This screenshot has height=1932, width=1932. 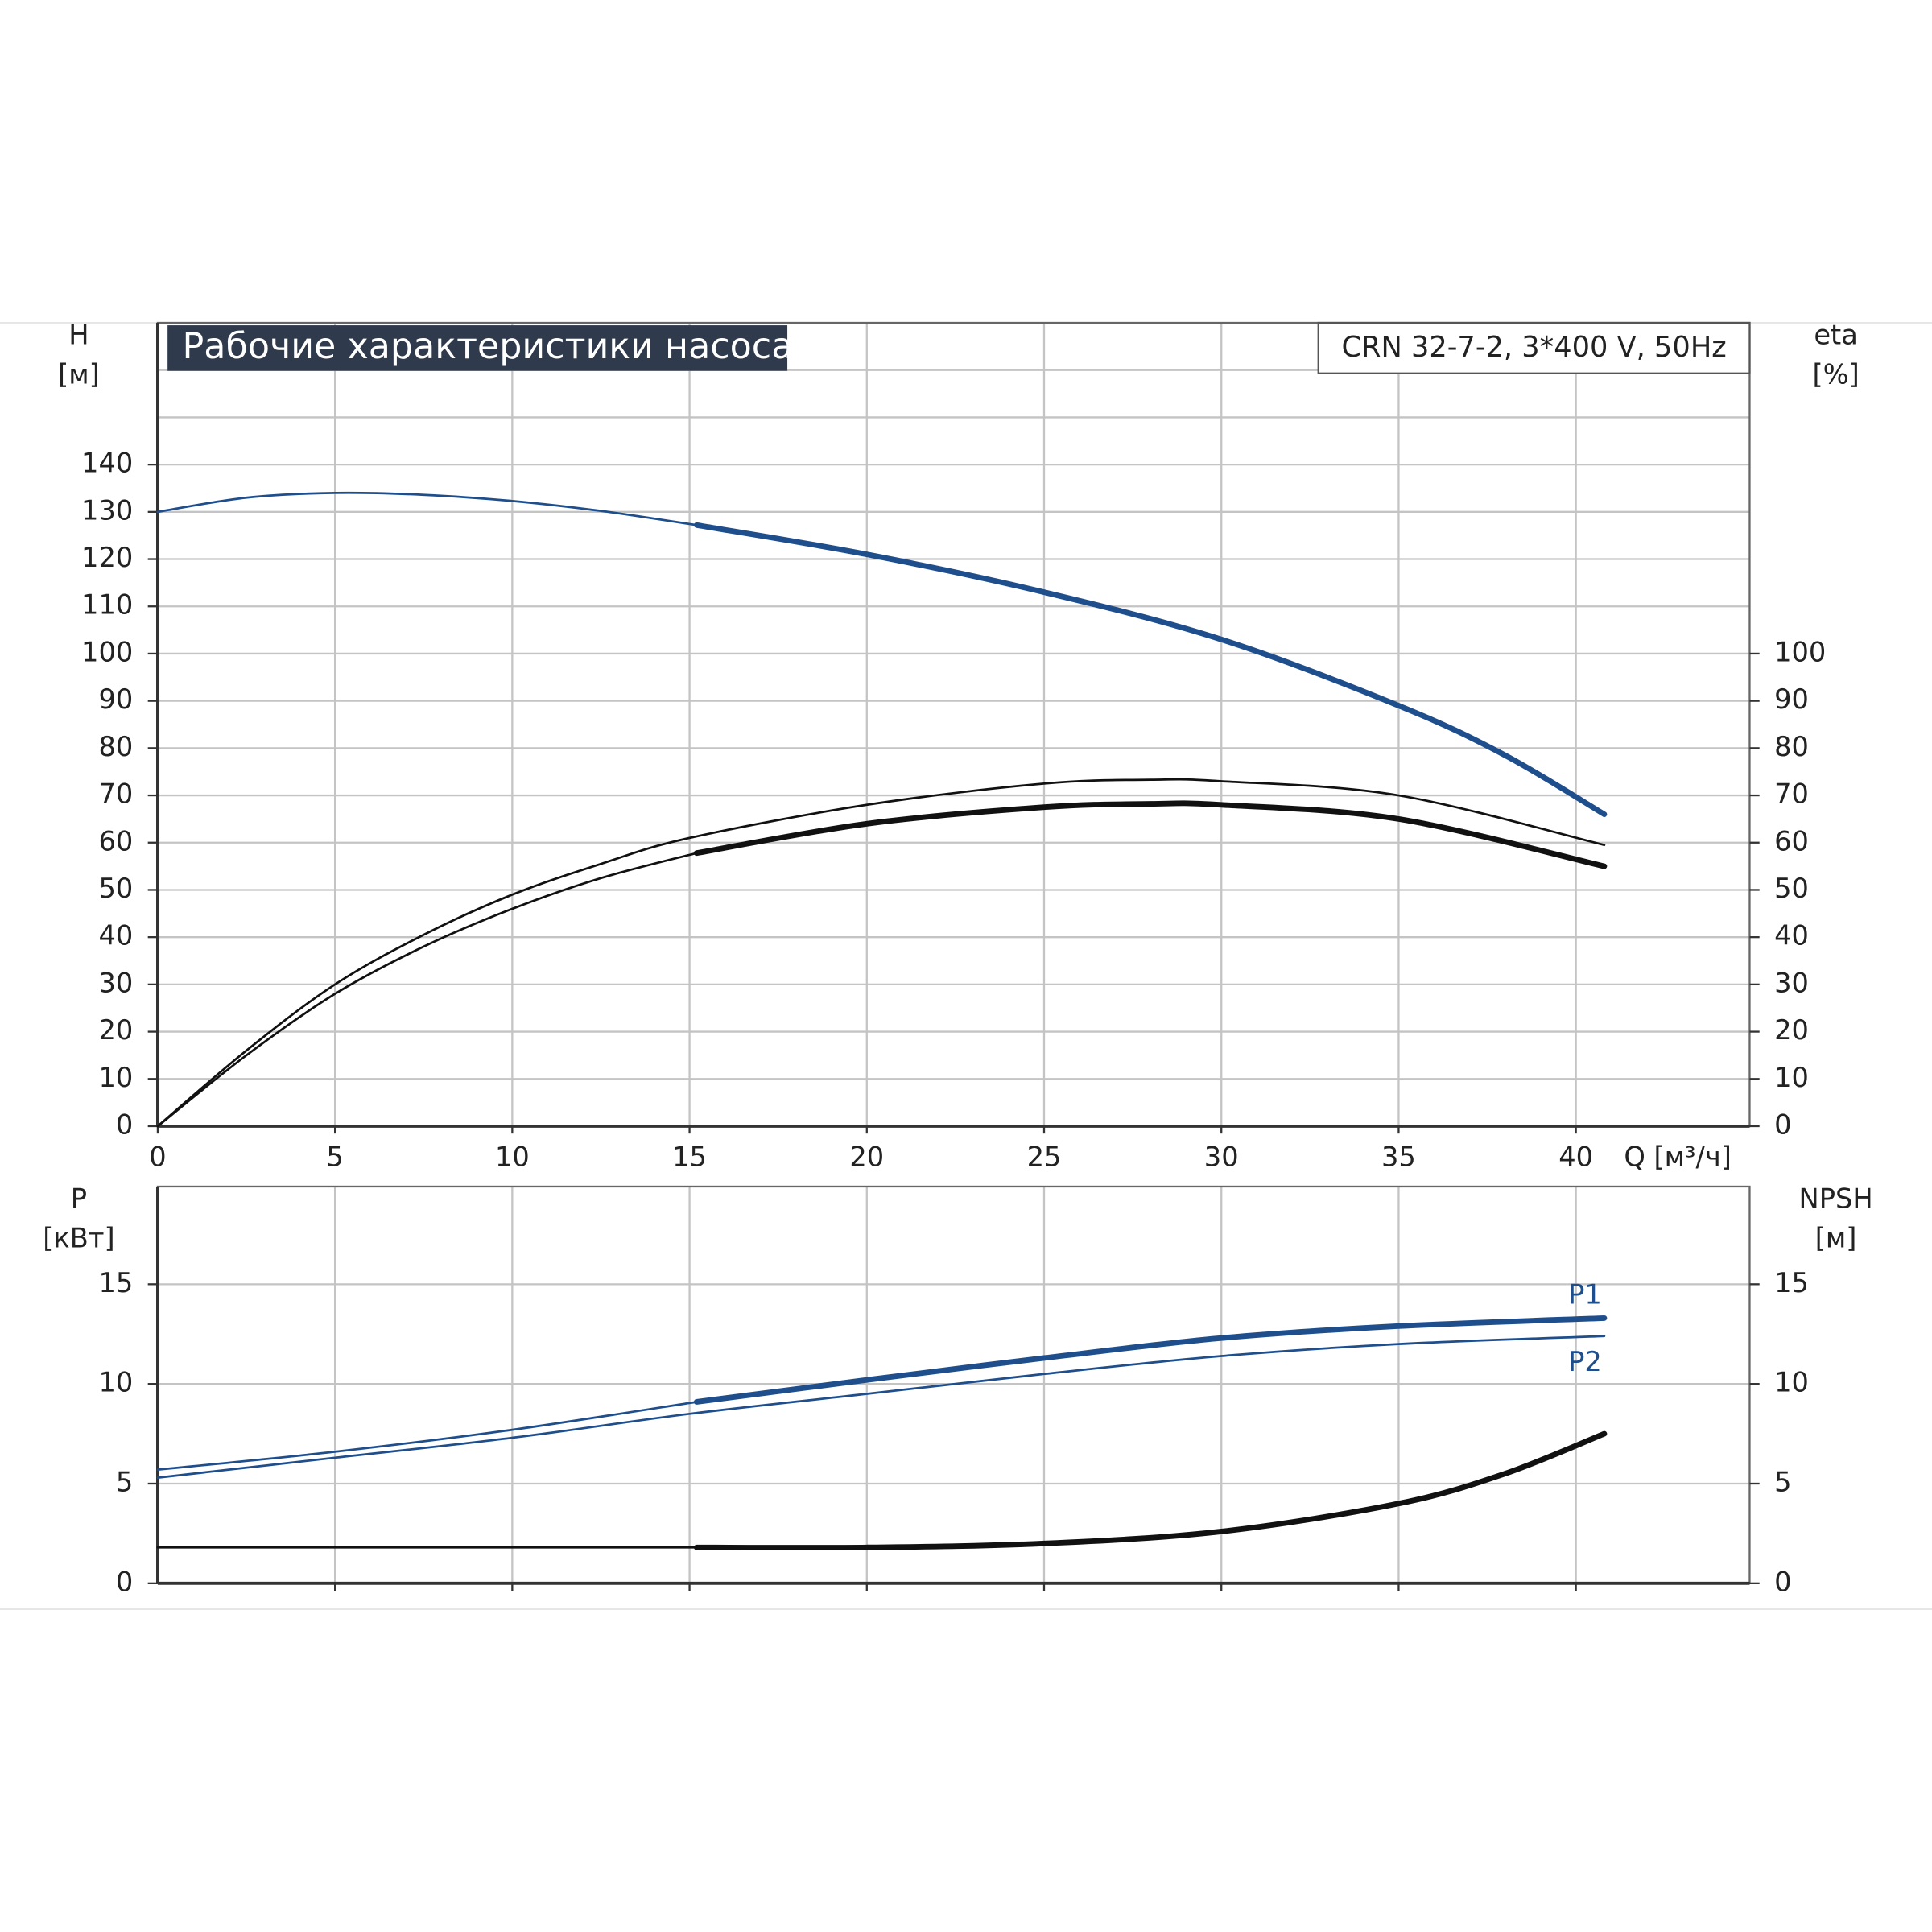 I want to click on y2-tick-label: 60, so click(x=1791, y=841).